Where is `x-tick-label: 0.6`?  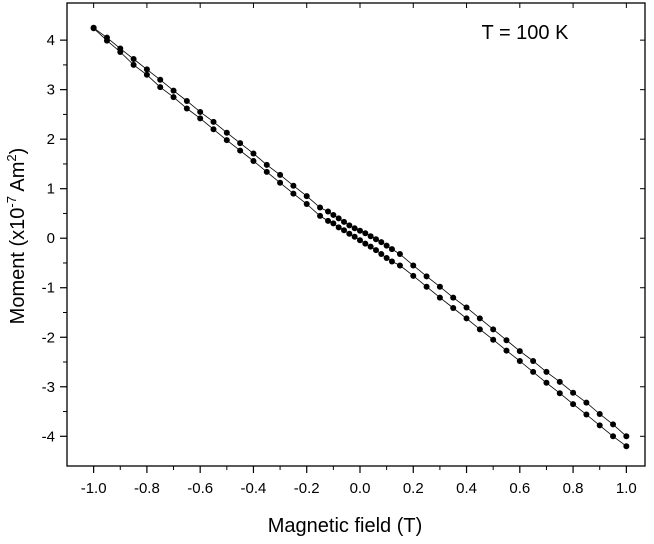 x-tick-label: 0.6 is located at coordinates (519, 488).